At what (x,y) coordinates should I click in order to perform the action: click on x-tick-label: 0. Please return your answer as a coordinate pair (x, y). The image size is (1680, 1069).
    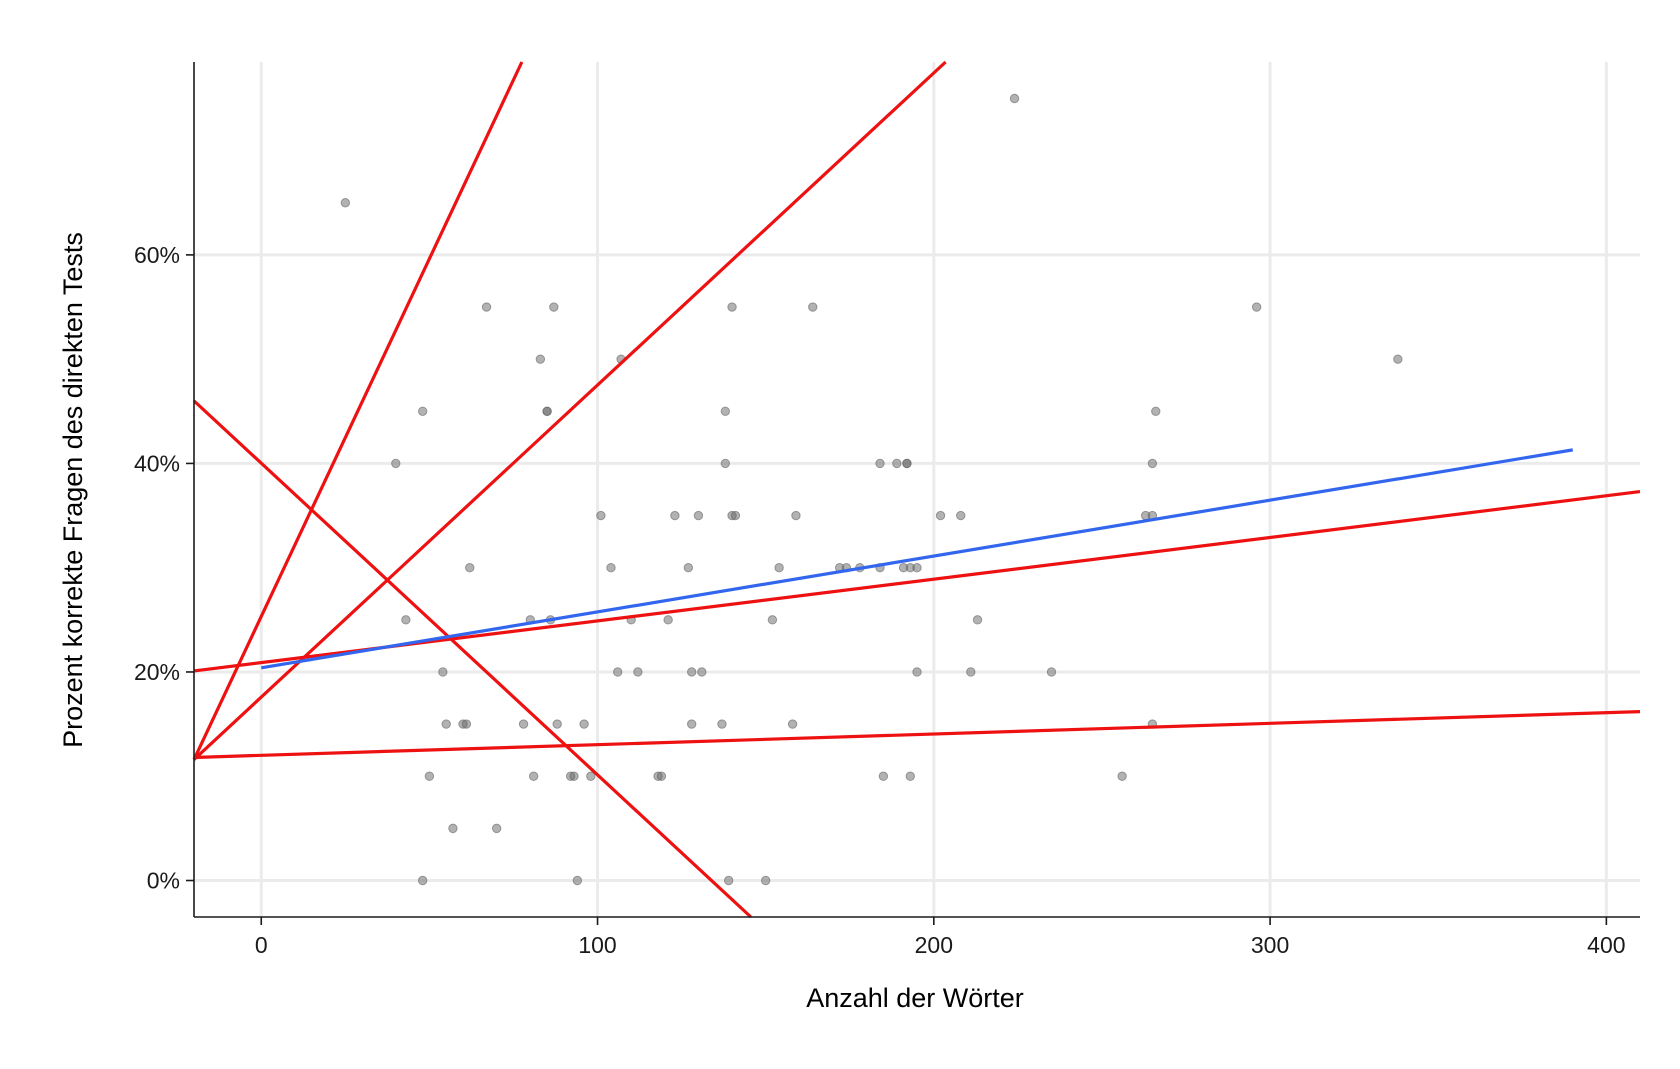
    Looking at the image, I should click on (261, 945).